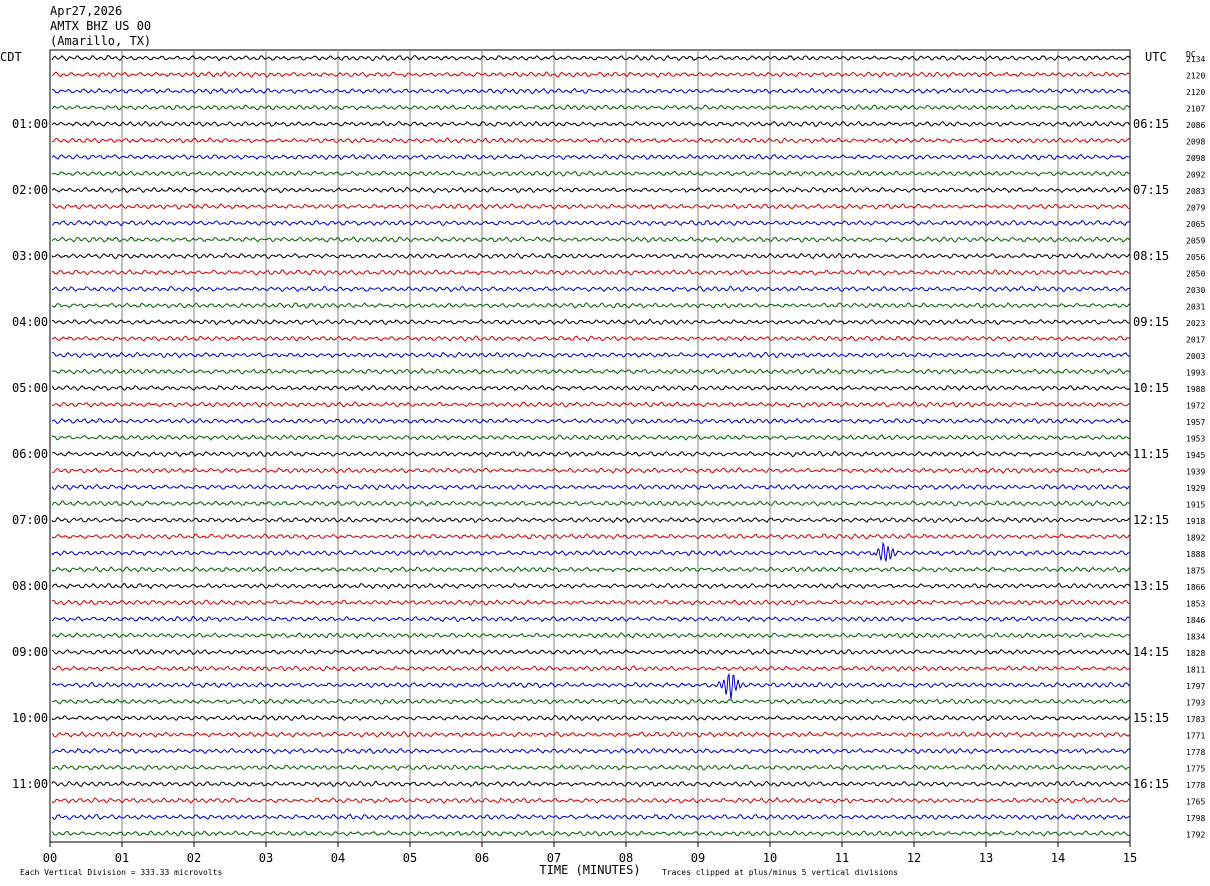  Describe the element at coordinates (1195, 356) in the screenshot. I see `dc-offset-label: 2003` at that location.